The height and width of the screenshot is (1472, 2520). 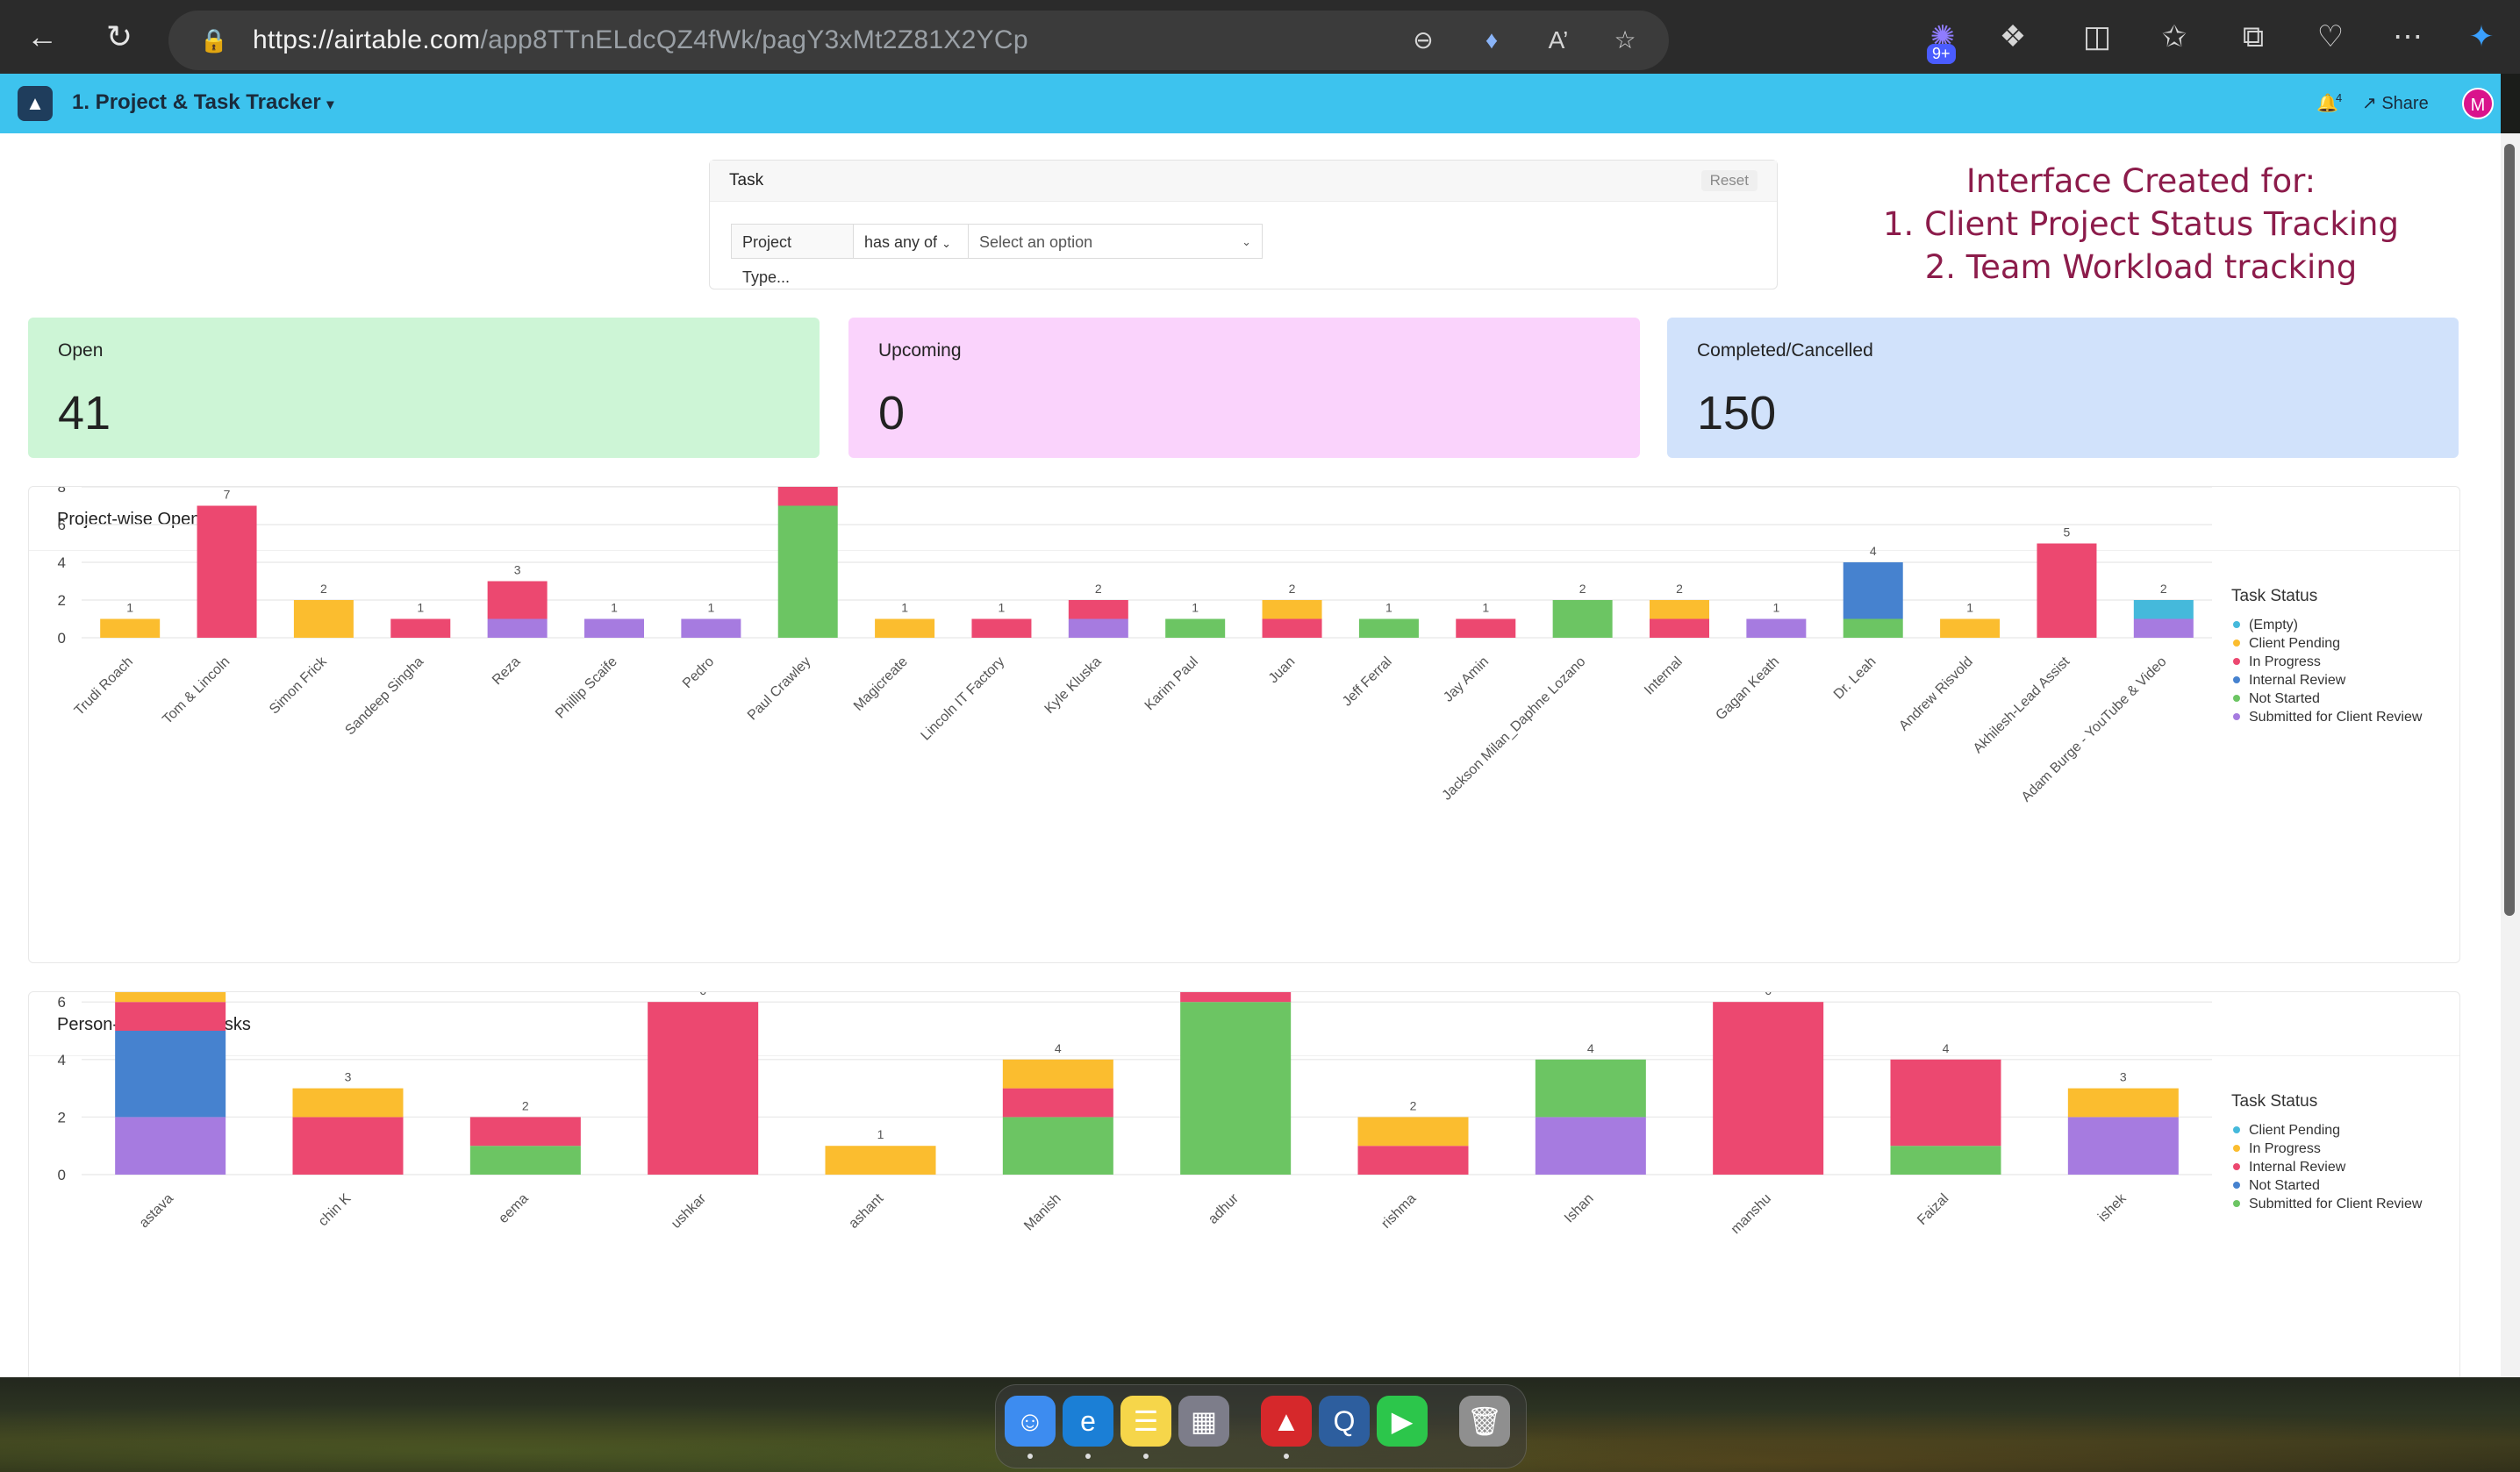 What do you see at coordinates (1367, 682) in the screenshot?
I see `x-tick-label: Jeff Ferral` at bounding box center [1367, 682].